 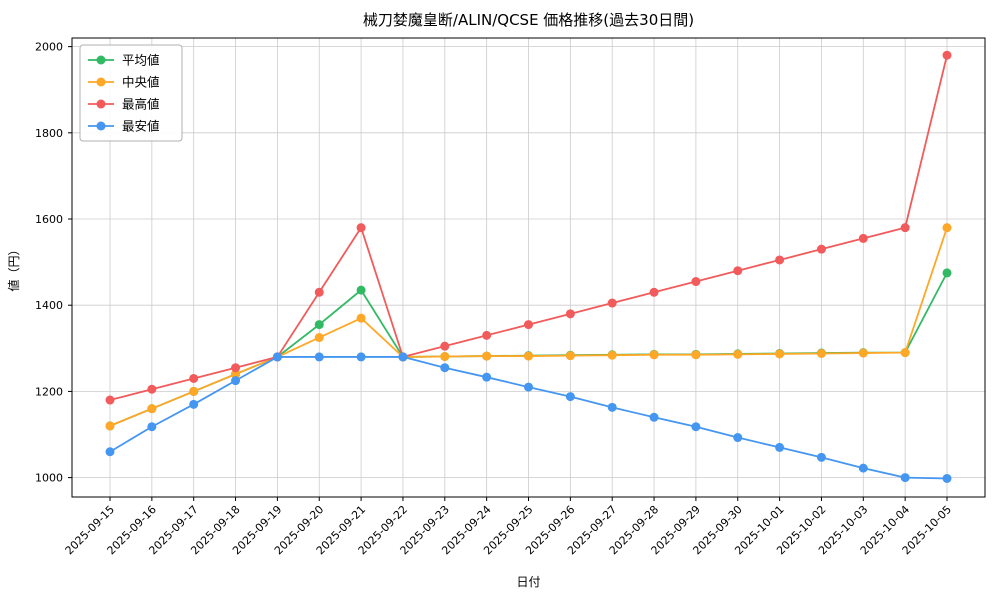 I want to click on legend-label: 中央値, so click(x=141, y=82).